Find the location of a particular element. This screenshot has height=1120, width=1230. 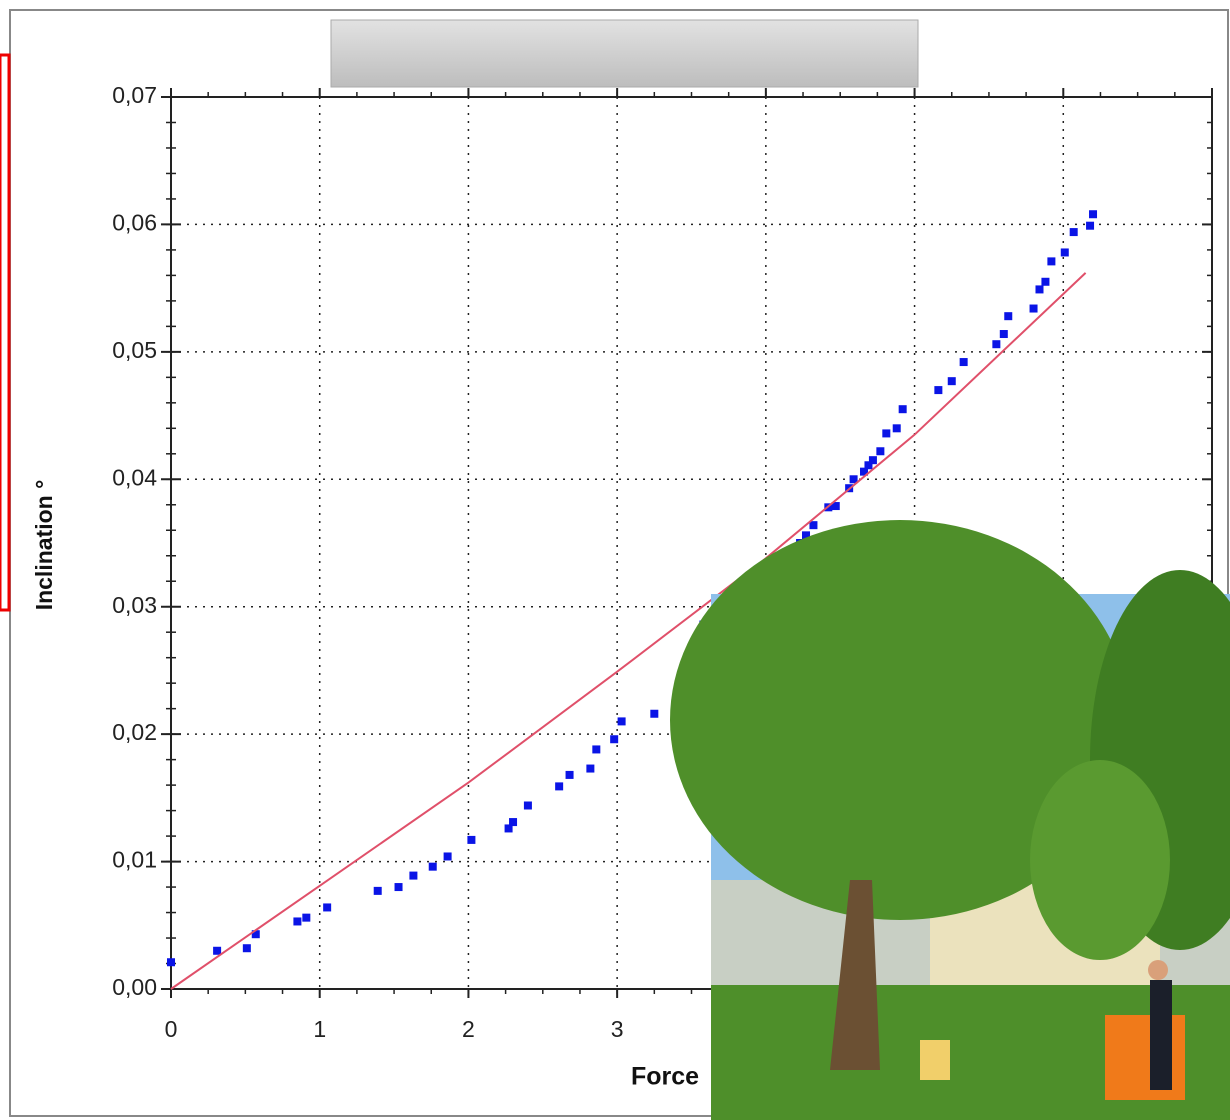

y-tick-label: 0,04 is located at coordinates (134, 477).